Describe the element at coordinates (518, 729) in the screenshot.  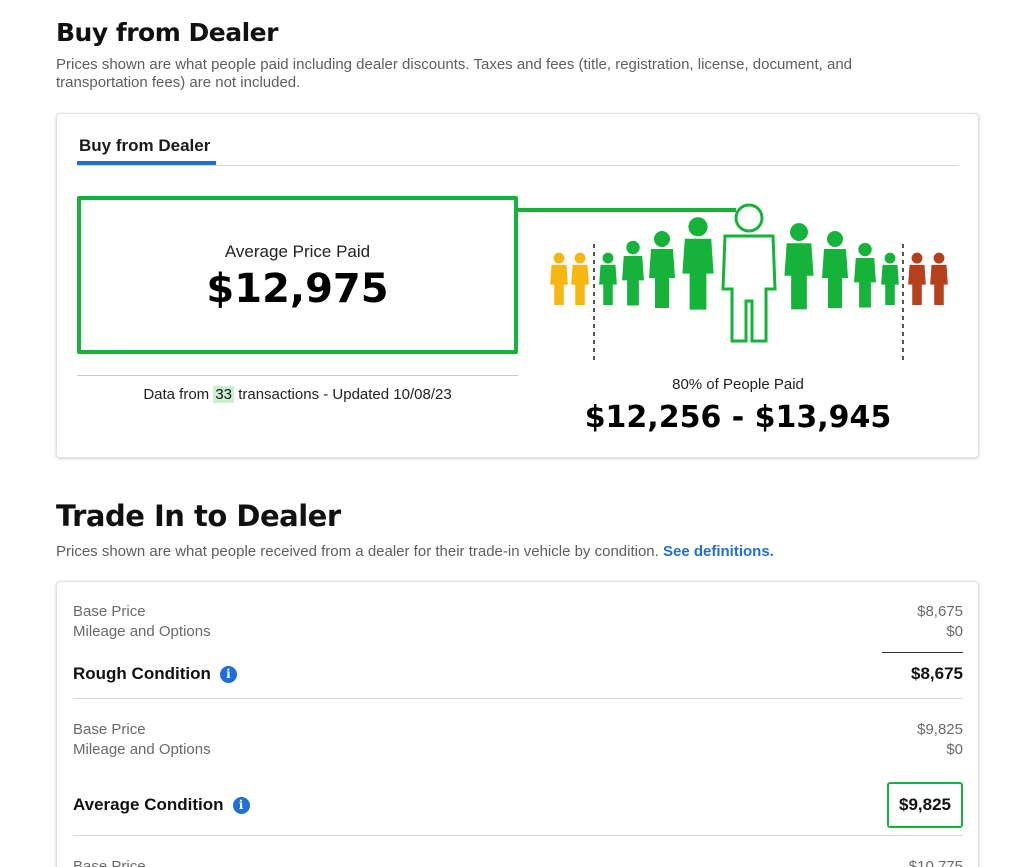
I see `base-price-row: Base Price $9,825` at that location.